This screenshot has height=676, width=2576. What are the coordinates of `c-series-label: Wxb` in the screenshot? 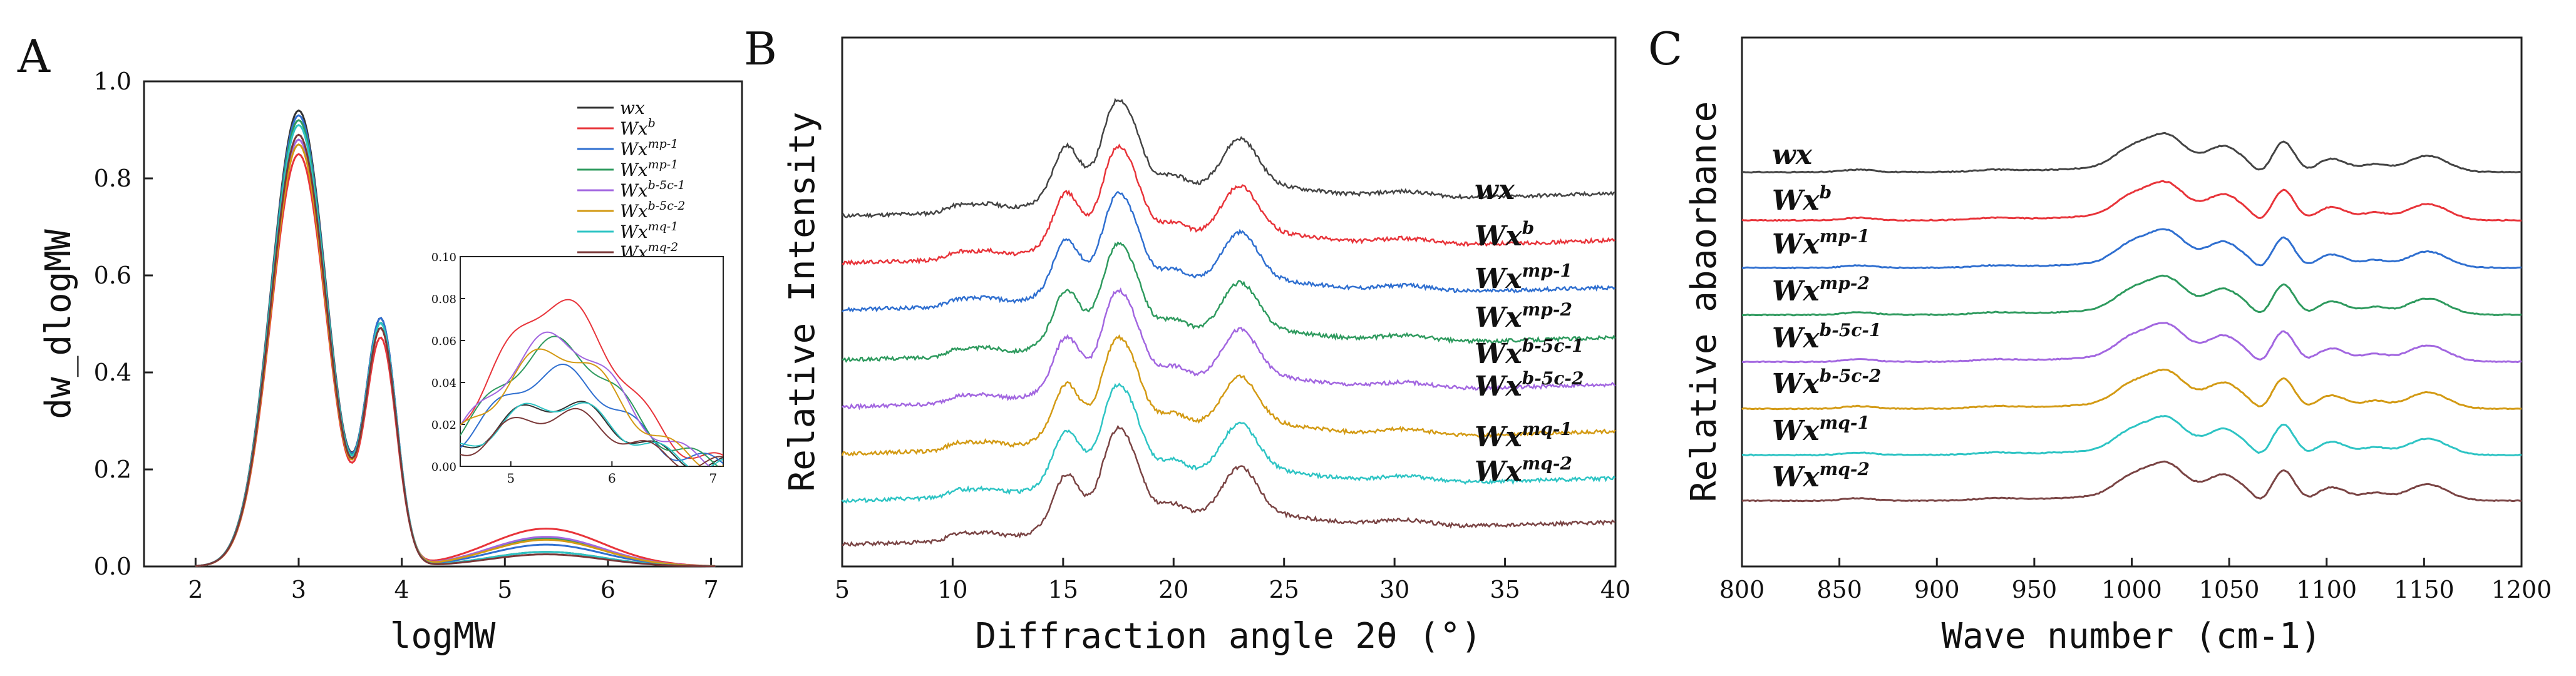 It's located at (1802, 199).